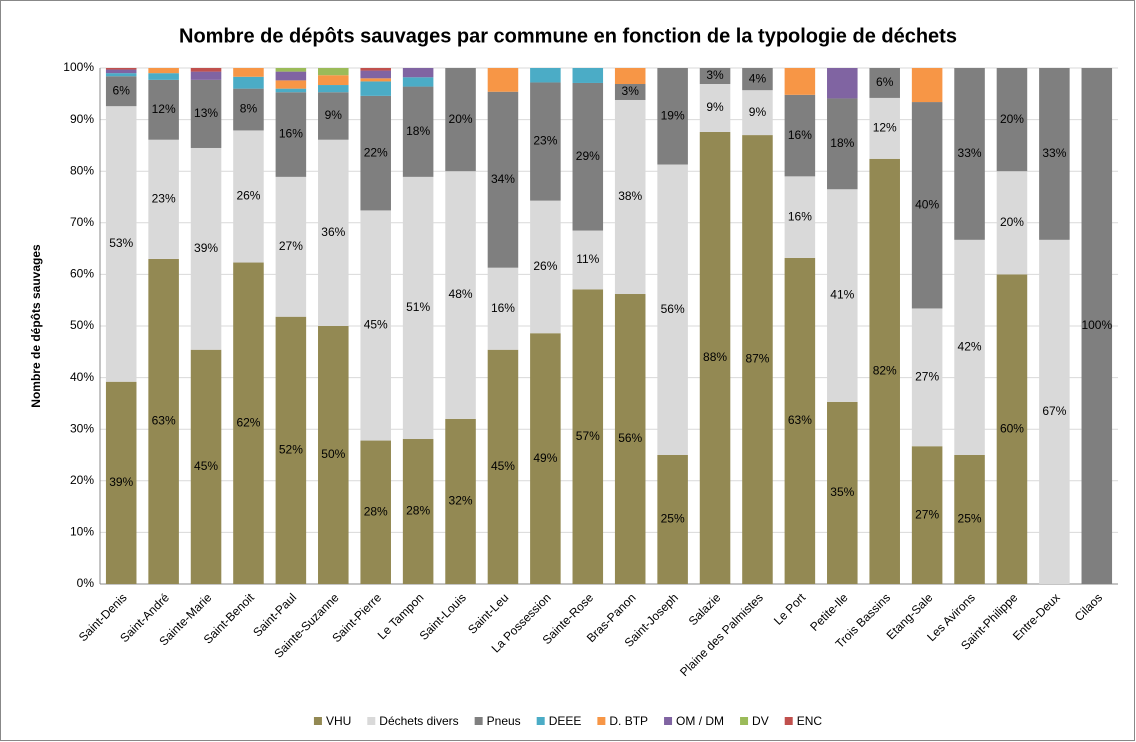 The image size is (1136, 742). I want to click on data-label: 18%, so click(418, 131).